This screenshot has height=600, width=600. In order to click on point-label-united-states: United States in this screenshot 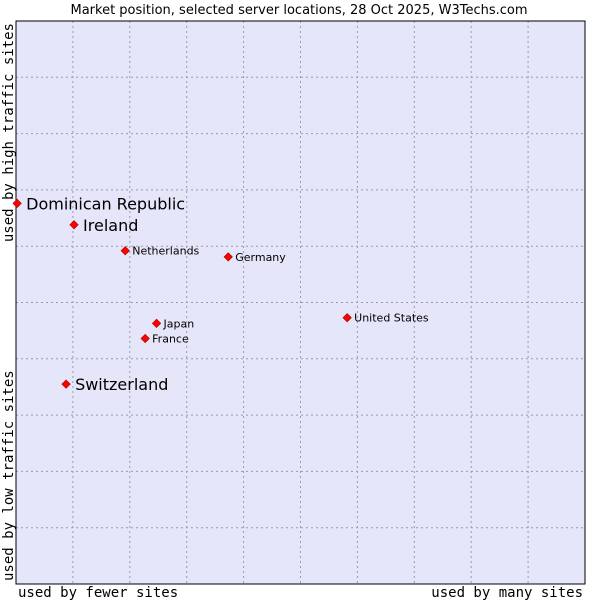, I will do `click(391, 318)`.